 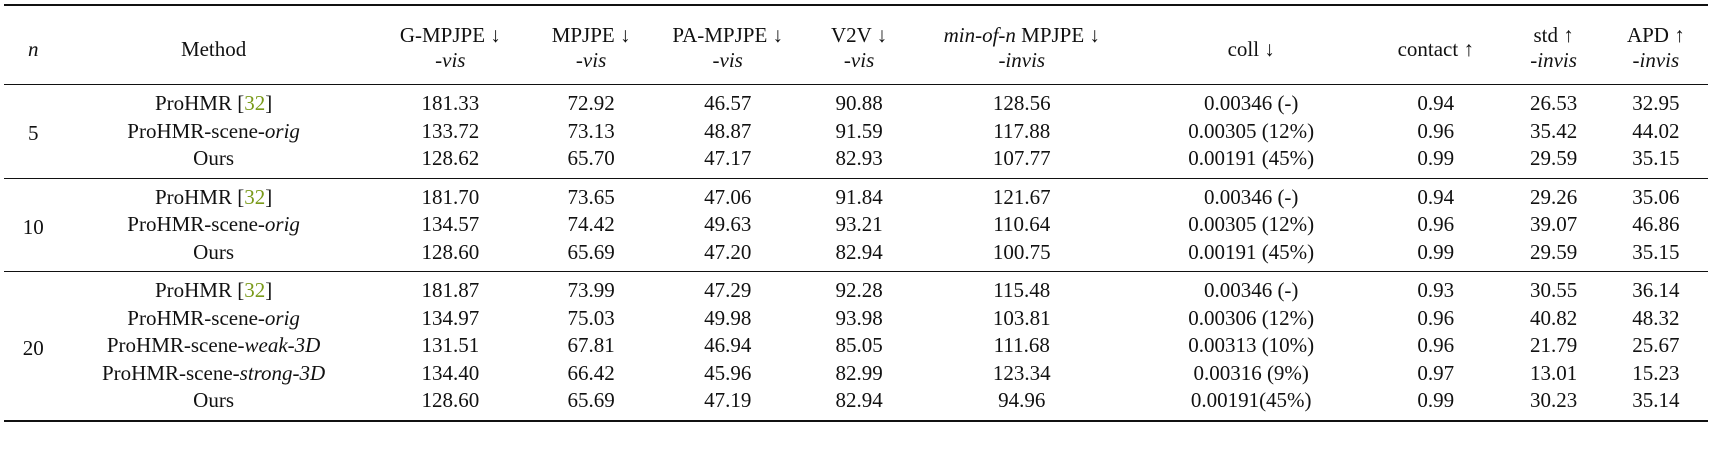 What do you see at coordinates (1553, 130) in the screenshot?
I see `std-cell: 35.42` at bounding box center [1553, 130].